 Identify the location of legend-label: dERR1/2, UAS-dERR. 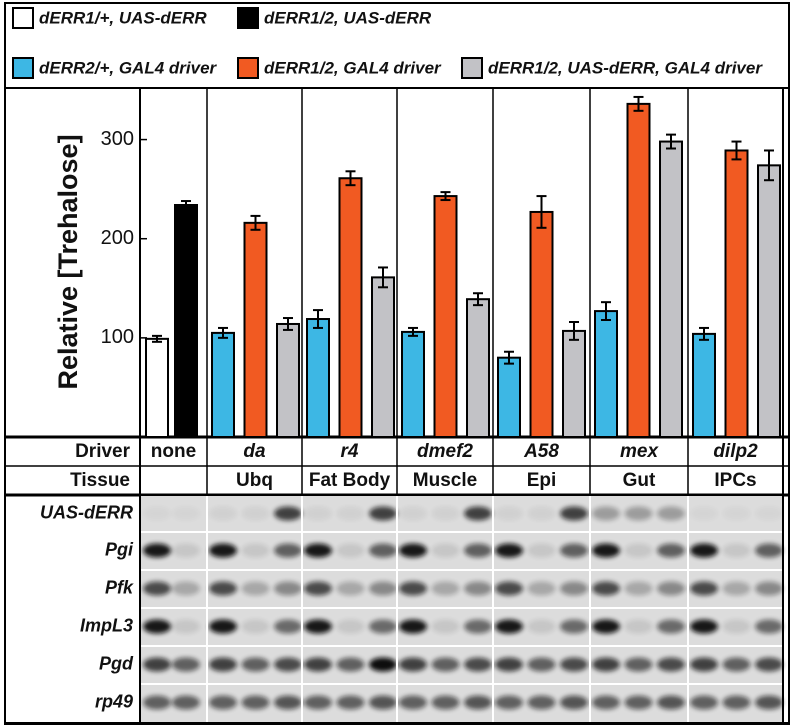
(348, 17).